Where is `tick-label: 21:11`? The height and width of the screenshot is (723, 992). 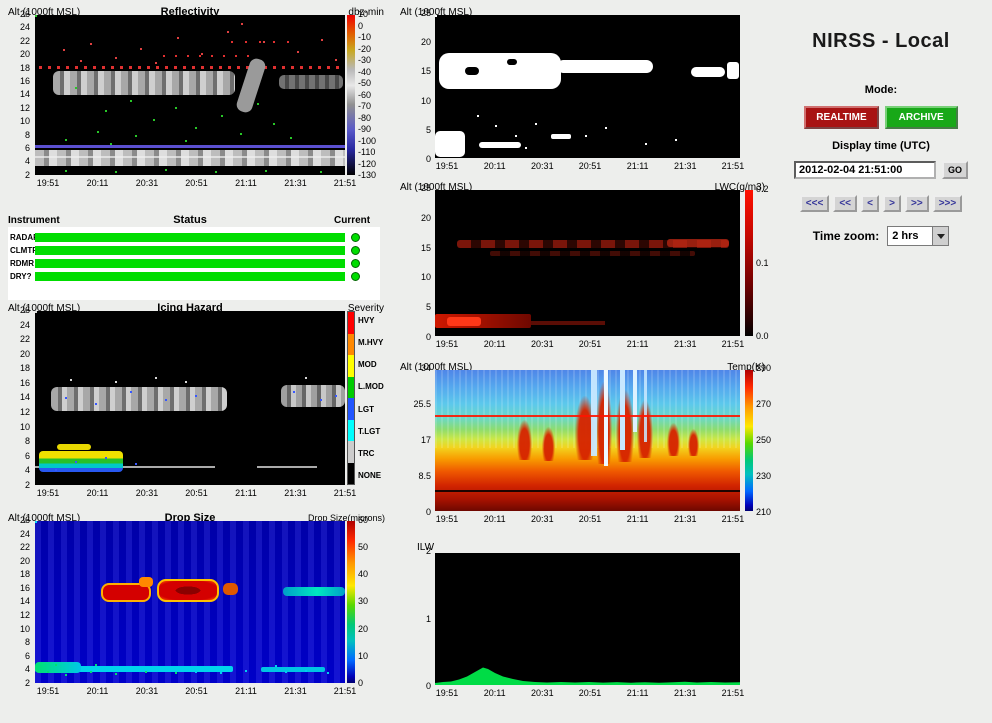 tick-label: 21:11 is located at coordinates (637, 693).